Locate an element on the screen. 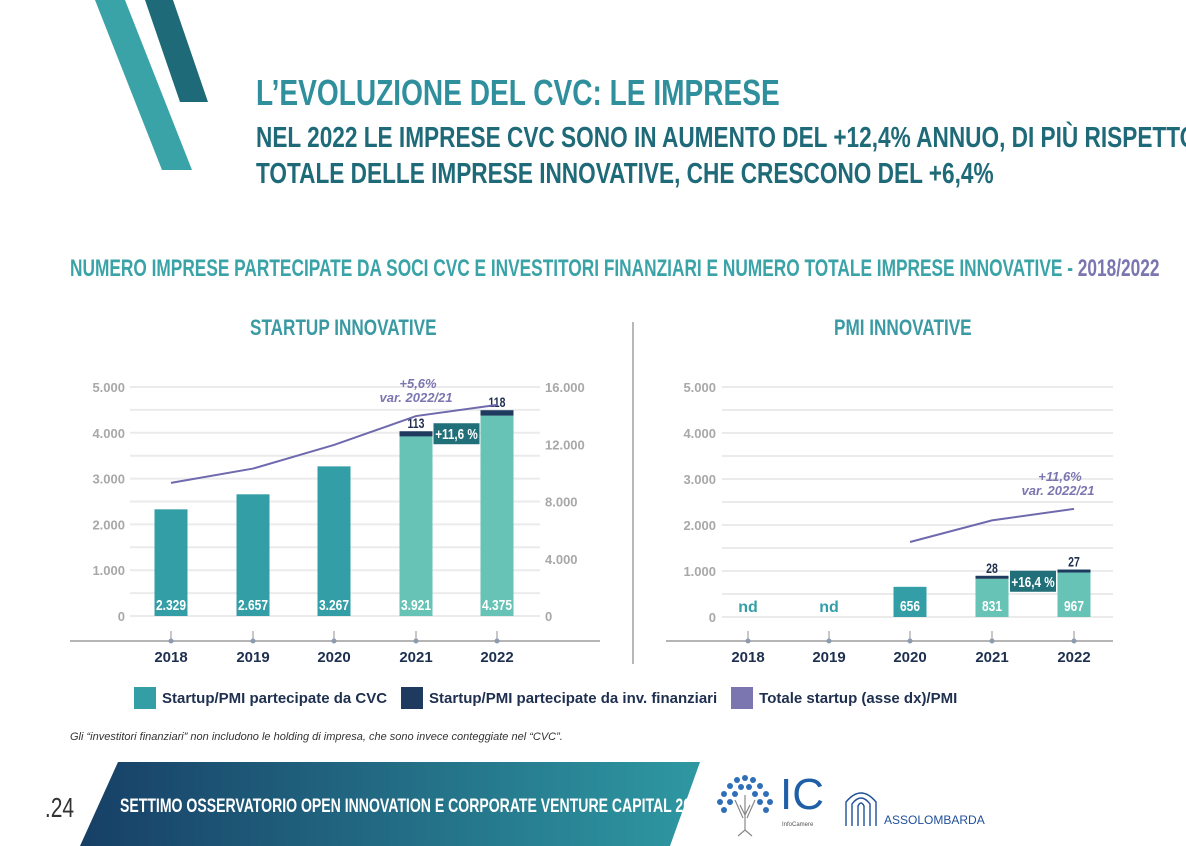 This screenshot has height=846, width=1186. legend-item-cvc: Startup/PMI partecipate da CVC is located at coordinates (260, 698).